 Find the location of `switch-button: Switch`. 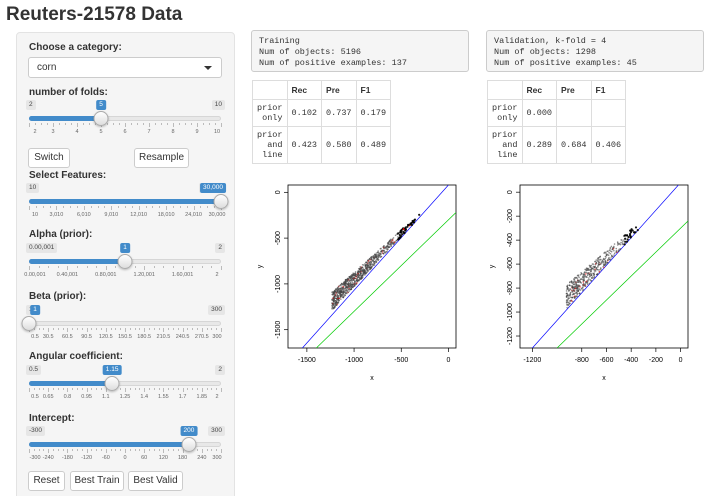

switch-button: Switch is located at coordinates (49, 158).